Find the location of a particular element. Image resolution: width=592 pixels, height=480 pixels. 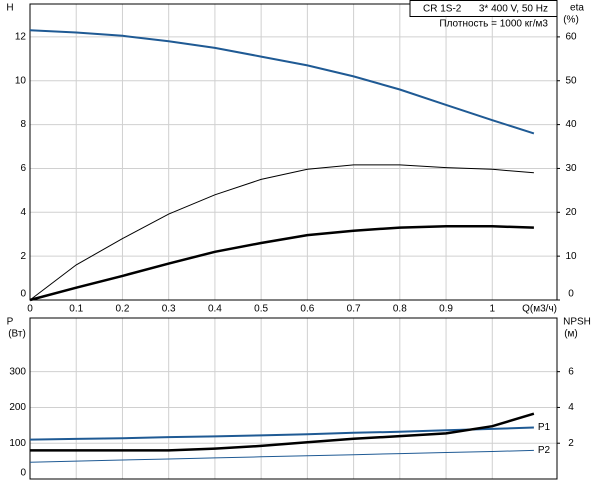

model: CR 1S-2 is located at coordinates (442, 9).